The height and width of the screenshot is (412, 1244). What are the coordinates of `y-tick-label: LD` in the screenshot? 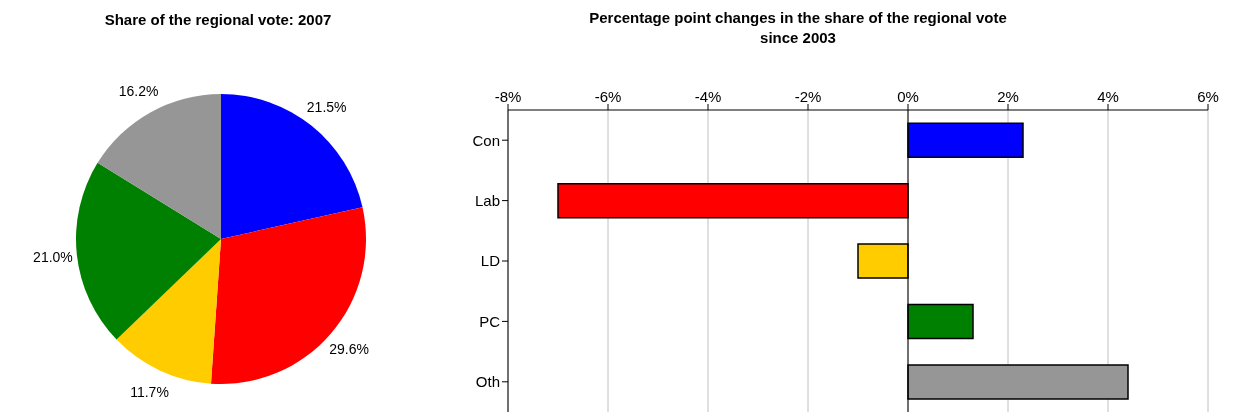 It's located at (490, 261).